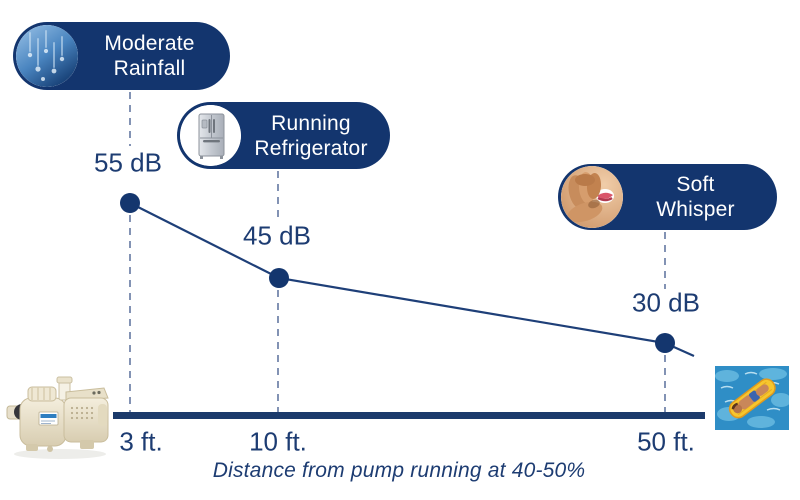  Describe the element at coordinates (130, 203) in the screenshot. I see `data-point-3ft` at that location.